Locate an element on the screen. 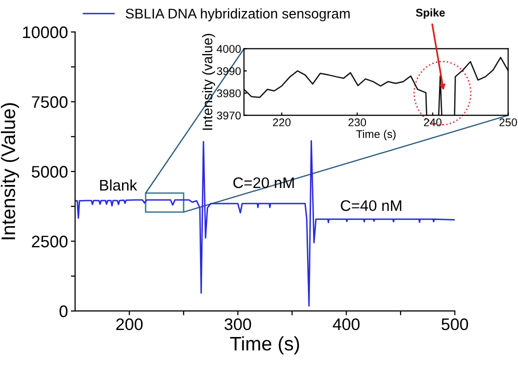  x-tick-label: 300 is located at coordinates (238, 324).